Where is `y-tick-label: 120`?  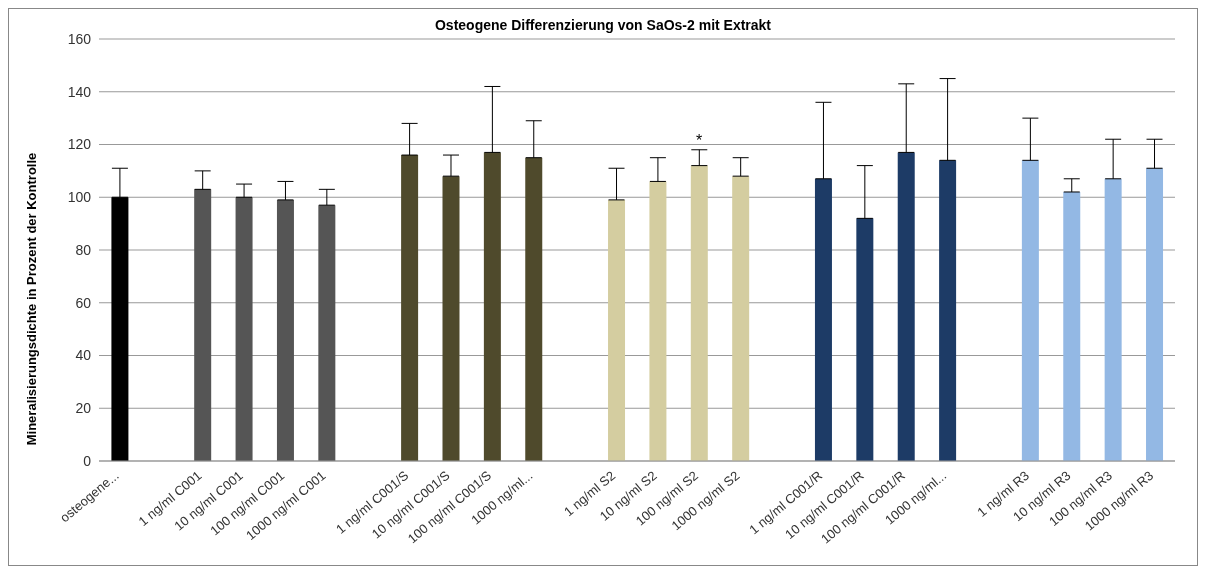 y-tick-label: 120 is located at coordinates (79, 144).